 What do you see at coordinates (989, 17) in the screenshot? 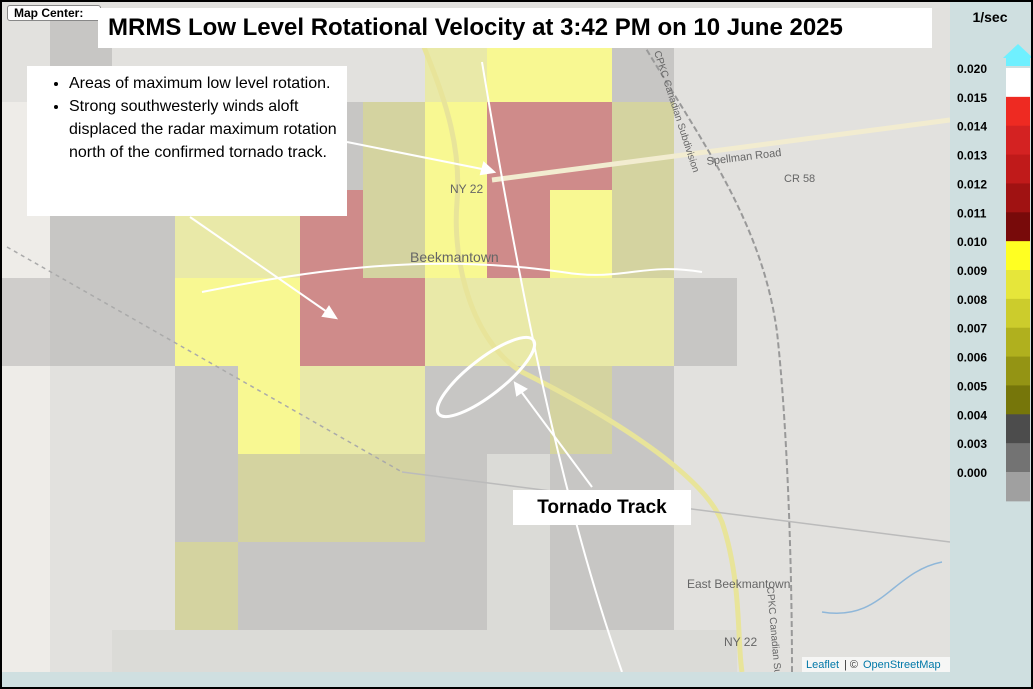
I see `legend-unit: 1/sec` at bounding box center [989, 17].